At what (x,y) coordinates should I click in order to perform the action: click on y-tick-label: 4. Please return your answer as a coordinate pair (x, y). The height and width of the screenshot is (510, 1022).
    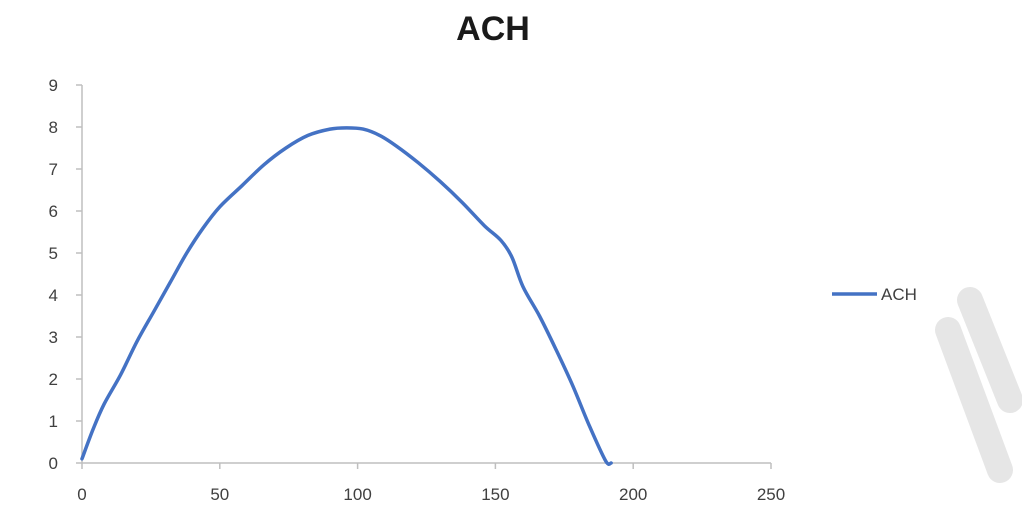
    Looking at the image, I should click on (53, 295).